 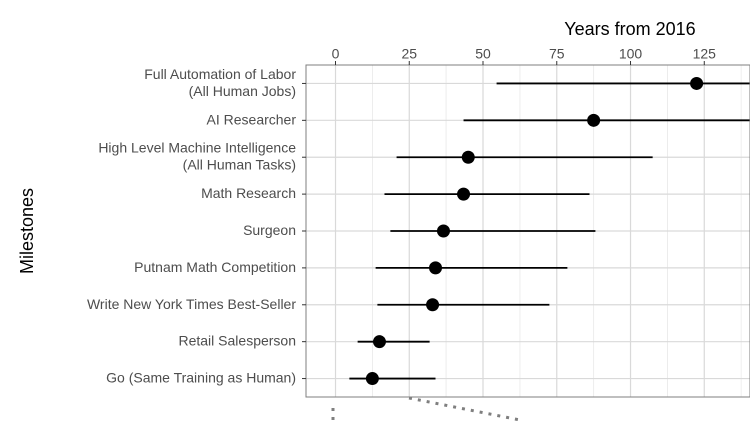 What do you see at coordinates (220, 74) in the screenshot?
I see `y-tick-label-line: Full Automation of Labor` at bounding box center [220, 74].